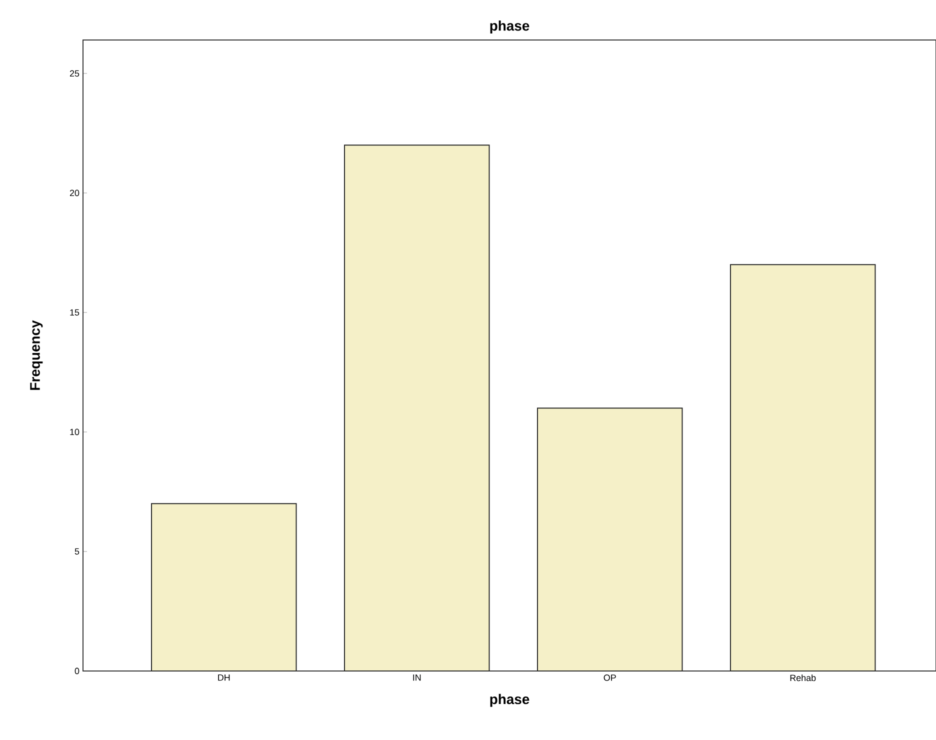 This screenshot has height=740, width=936. I want to click on x-tick-label: DH, so click(224, 677).